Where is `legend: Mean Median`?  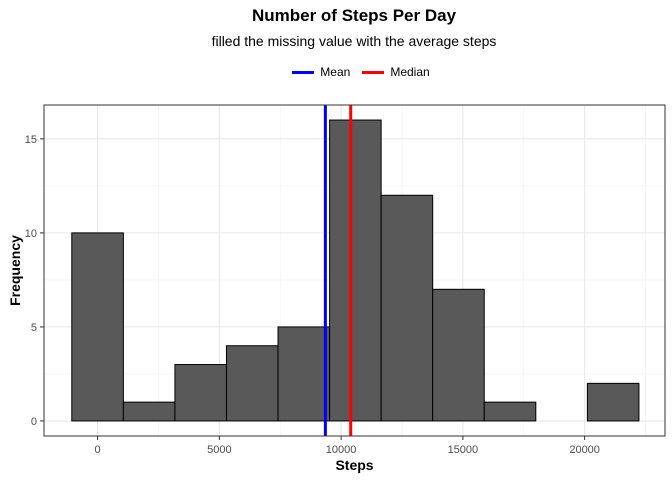 legend: Mean Median is located at coordinates (336, 72).